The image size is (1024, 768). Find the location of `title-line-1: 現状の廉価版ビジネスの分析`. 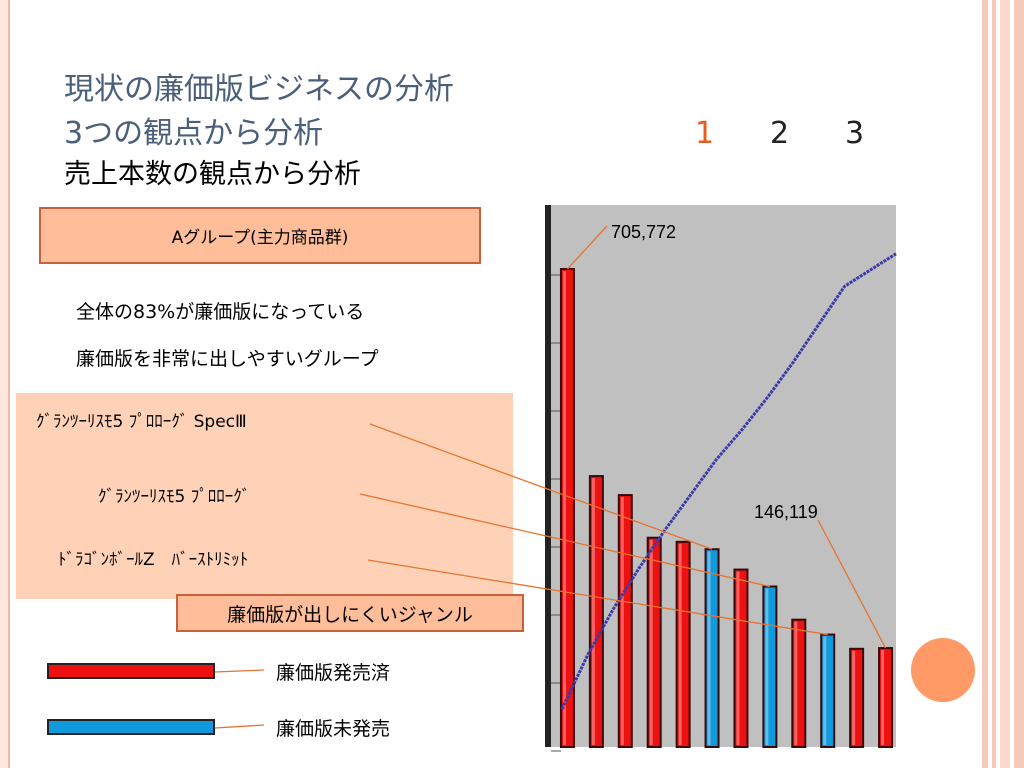

title-line-1: 現状の廉価版ビジネスの分析 is located at coordinates (259, 89).